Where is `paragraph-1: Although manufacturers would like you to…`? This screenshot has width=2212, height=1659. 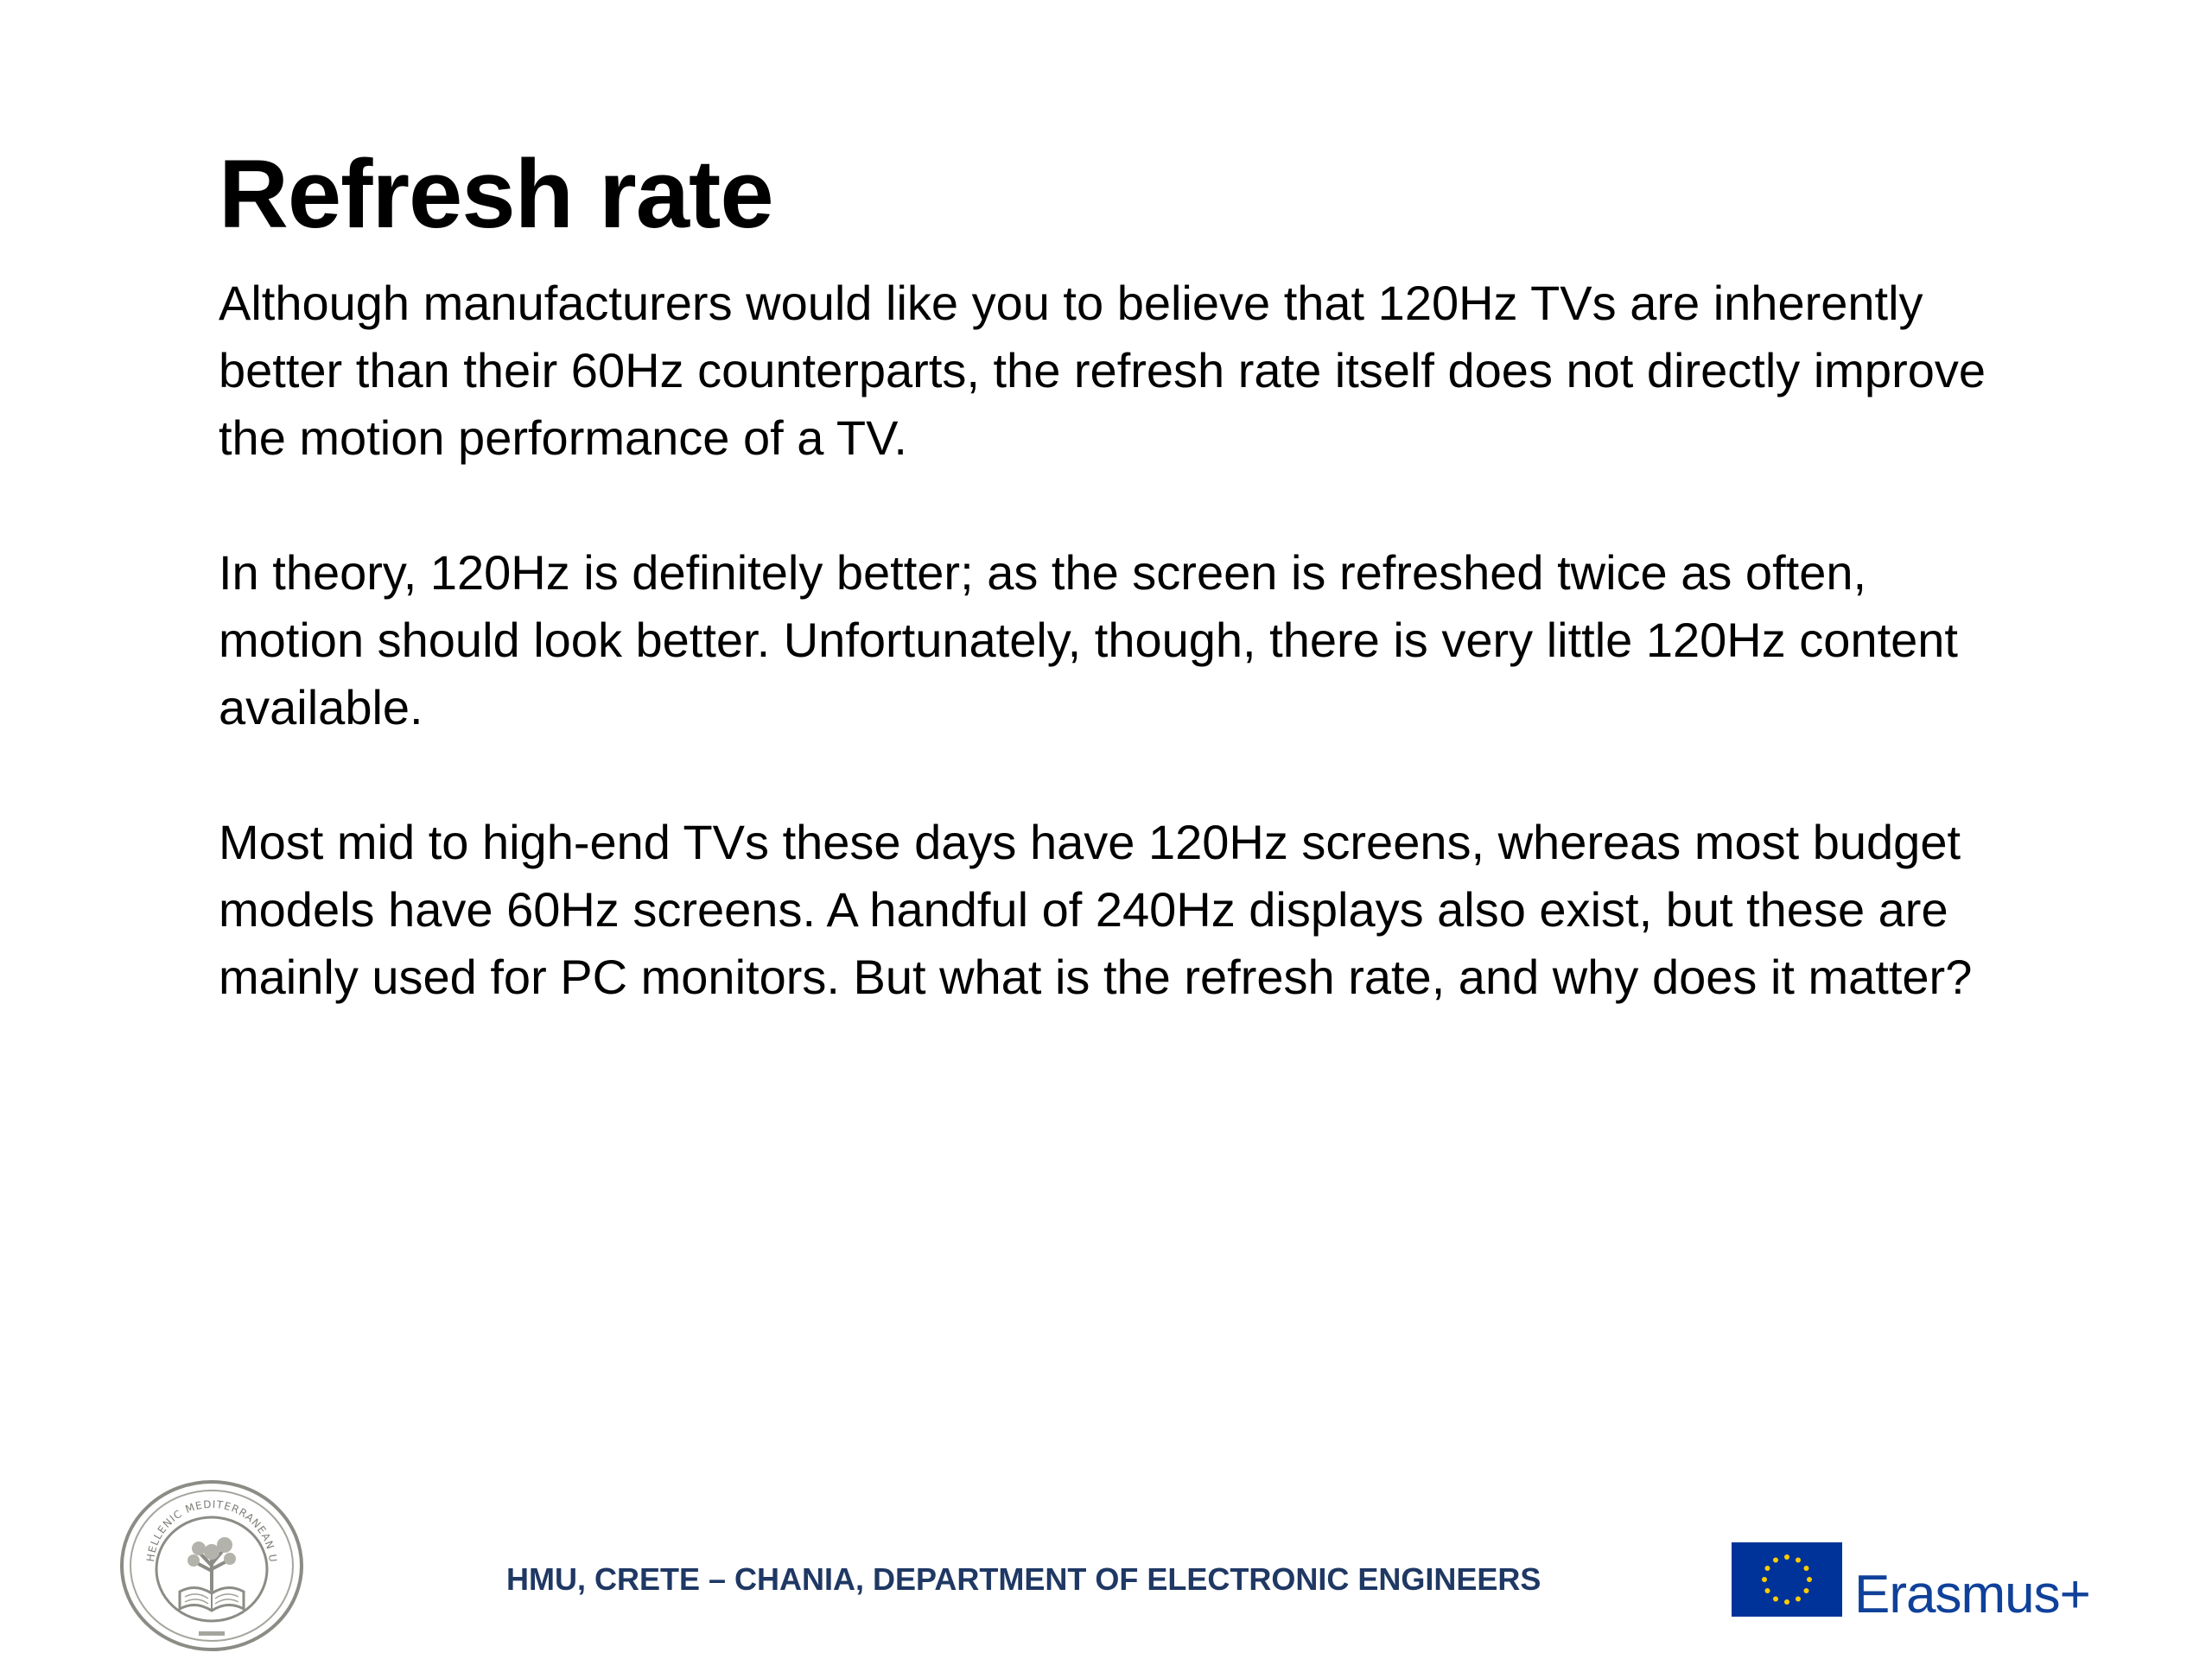
paragraph-1: Although manufacturers would like you to… is located at coordinates (1102, 370).